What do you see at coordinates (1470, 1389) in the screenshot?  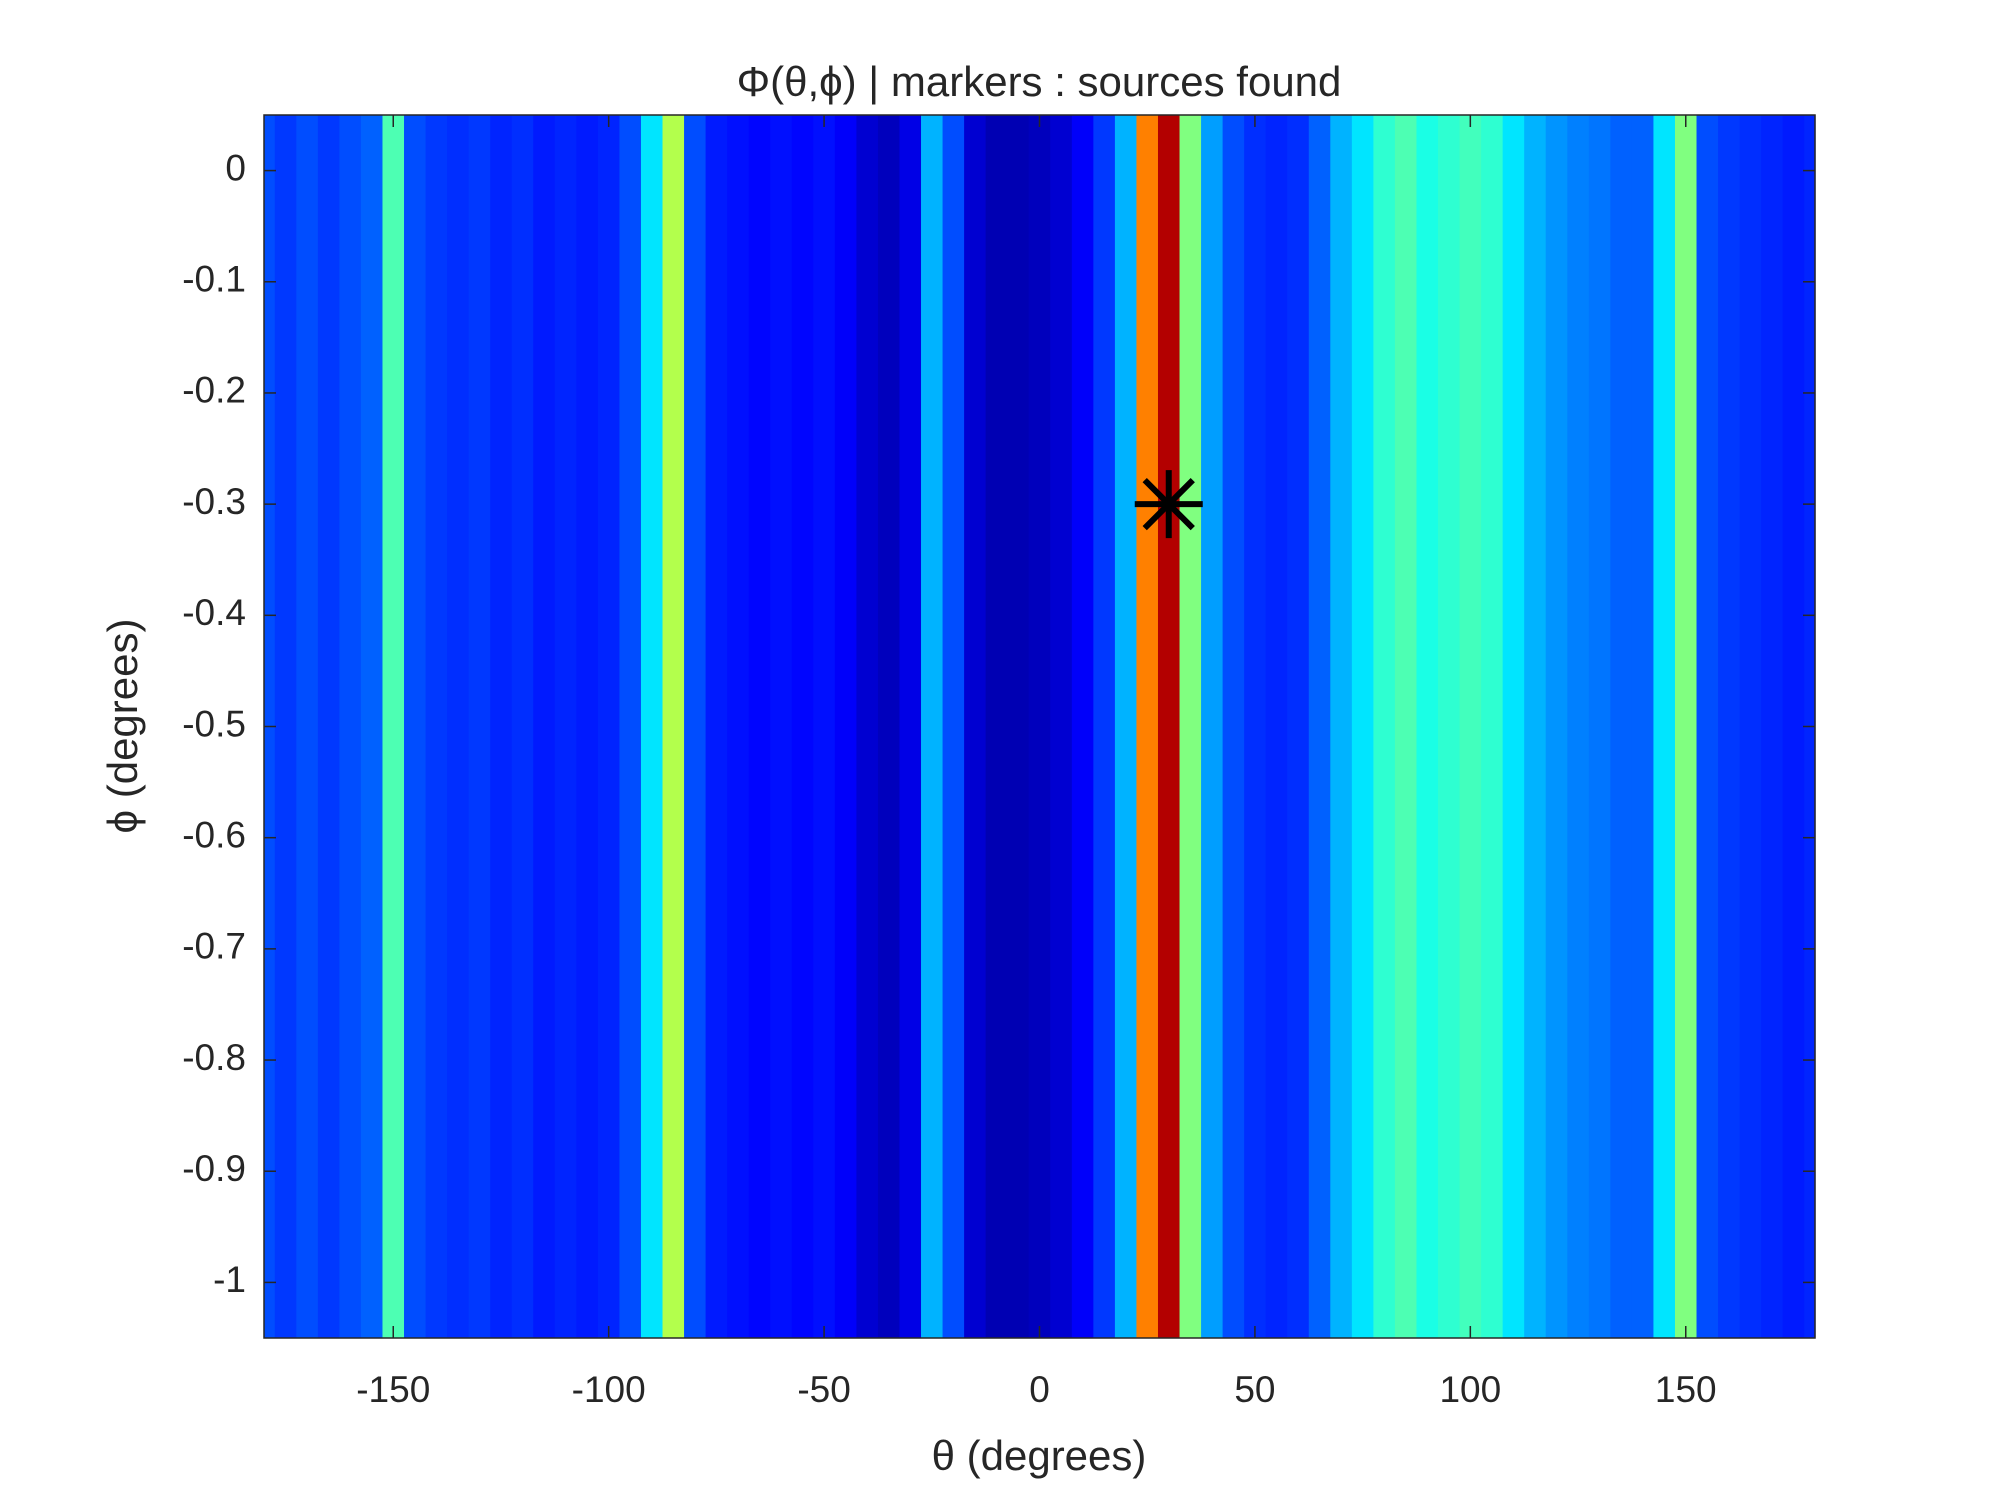 I see `x-tick-label: 100` at bounding box center [1470, 1389].